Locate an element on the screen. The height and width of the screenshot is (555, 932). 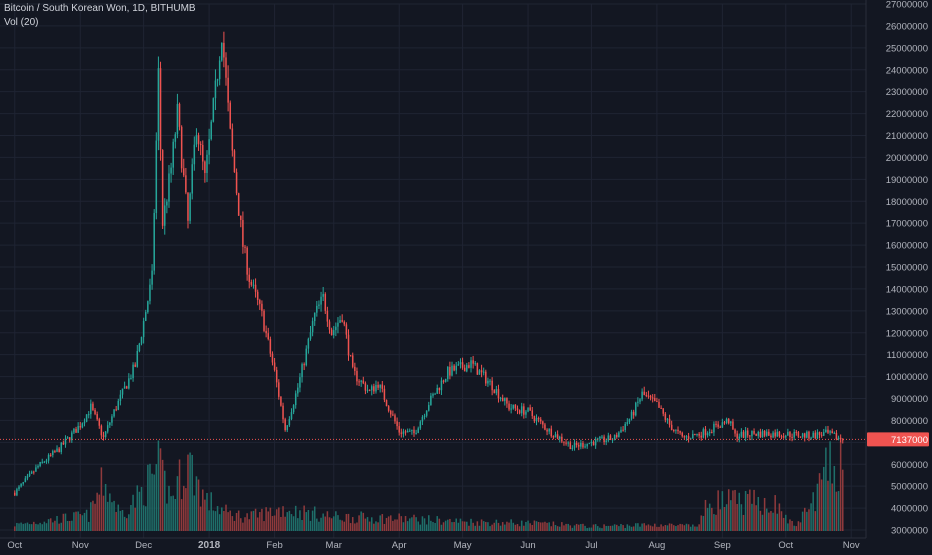
price-tick-label: 12000000 is located at coordinates (907, 333).